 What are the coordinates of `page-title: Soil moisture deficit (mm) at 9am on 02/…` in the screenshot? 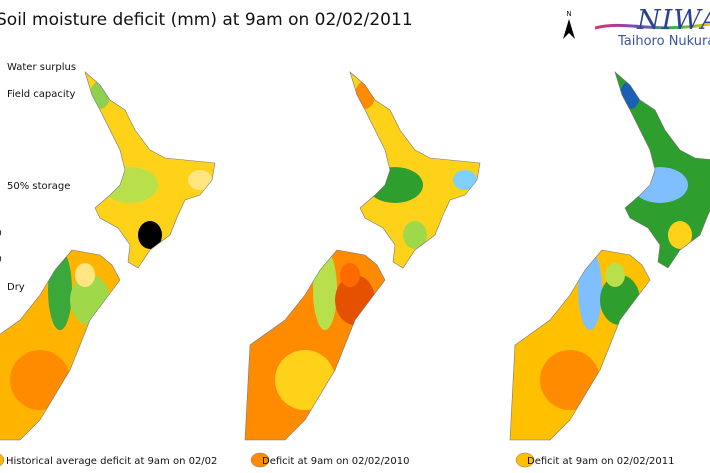 It's located at (206, 20).